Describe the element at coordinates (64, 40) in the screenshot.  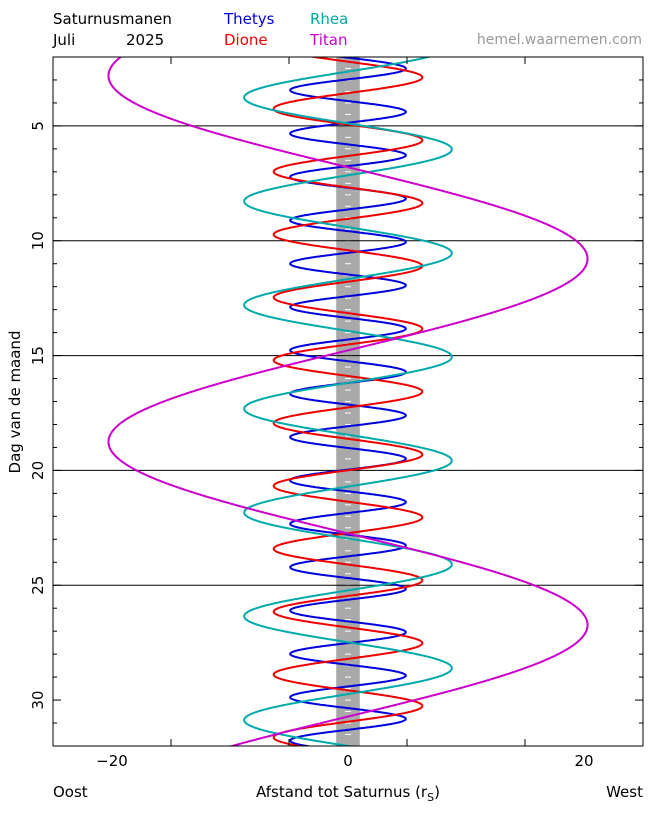
I see `month-label: Juli` at that location.